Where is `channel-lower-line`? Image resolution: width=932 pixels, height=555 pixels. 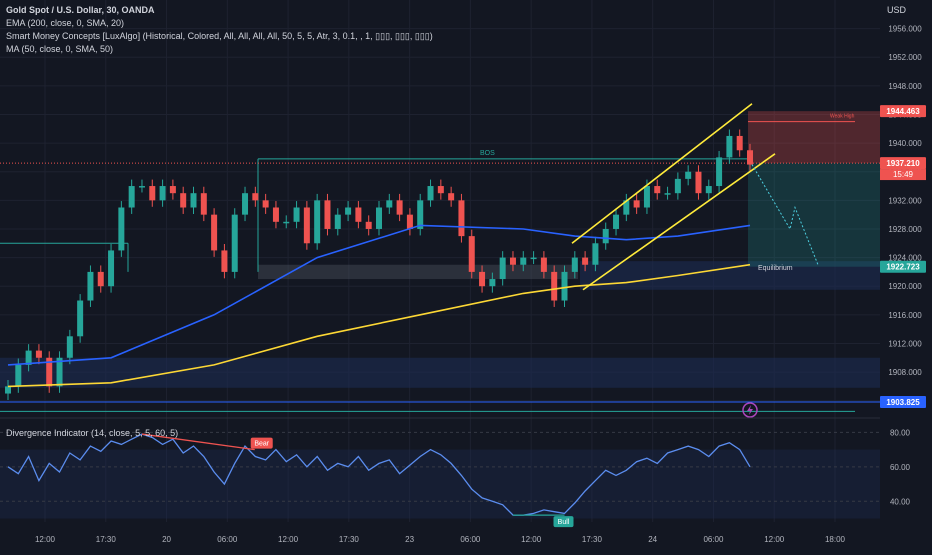 channel-lower-line is located at coordinates (679, 222).